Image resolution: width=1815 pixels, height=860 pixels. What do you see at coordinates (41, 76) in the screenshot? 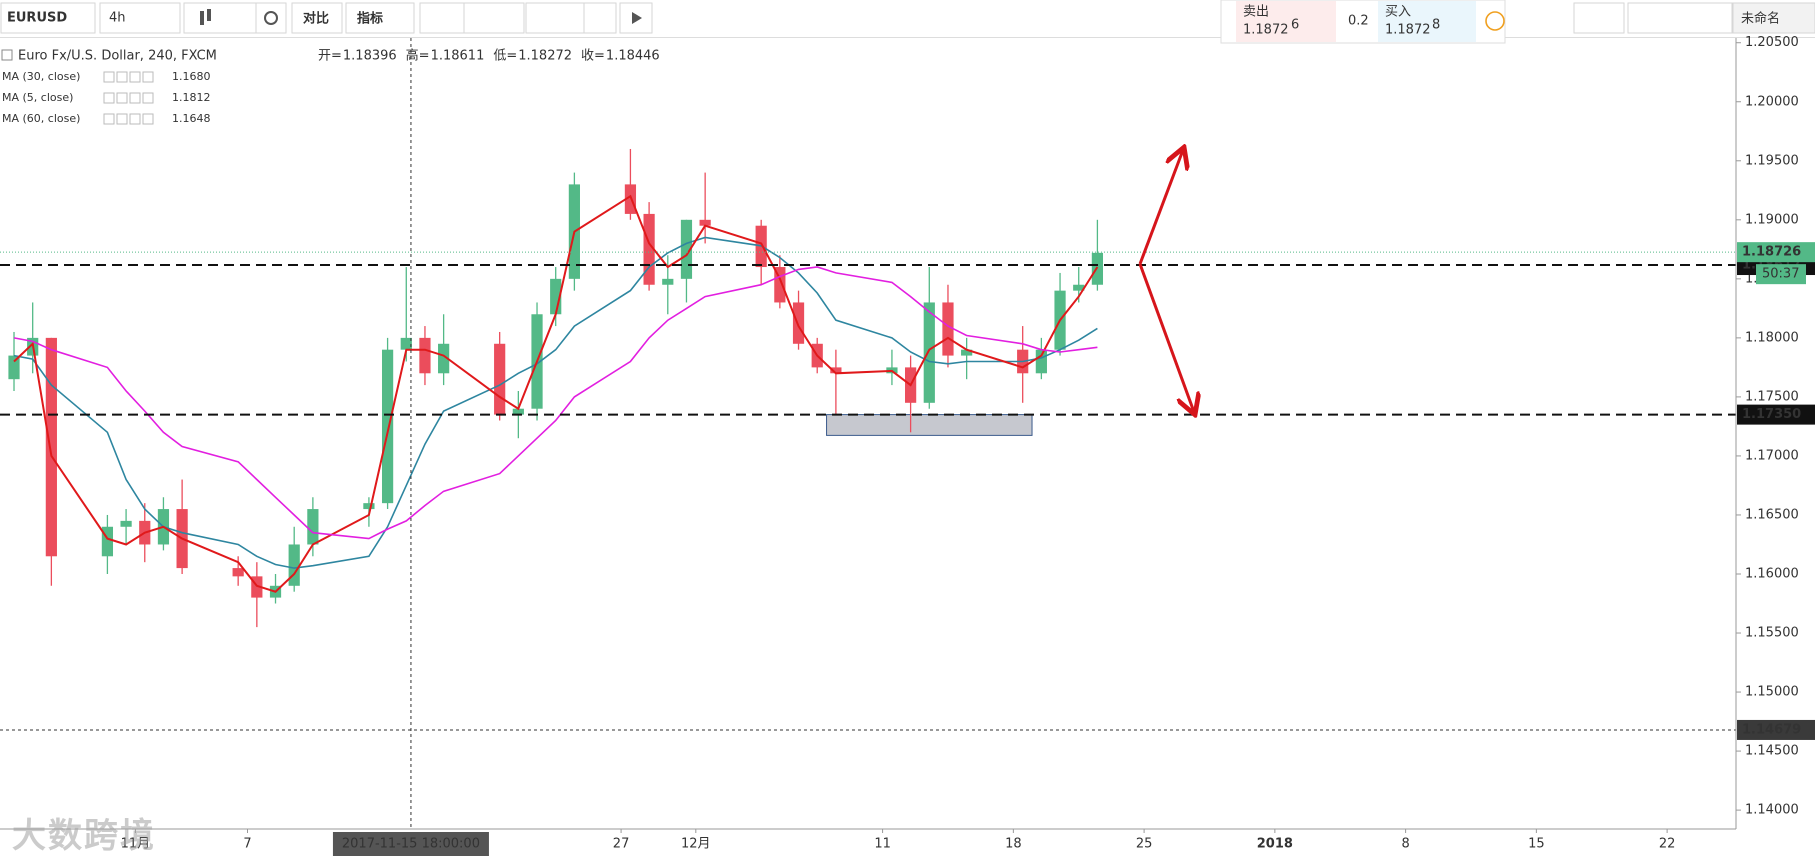
I see `ma-name: MA (30, close)` at bounding box center [41, 76].